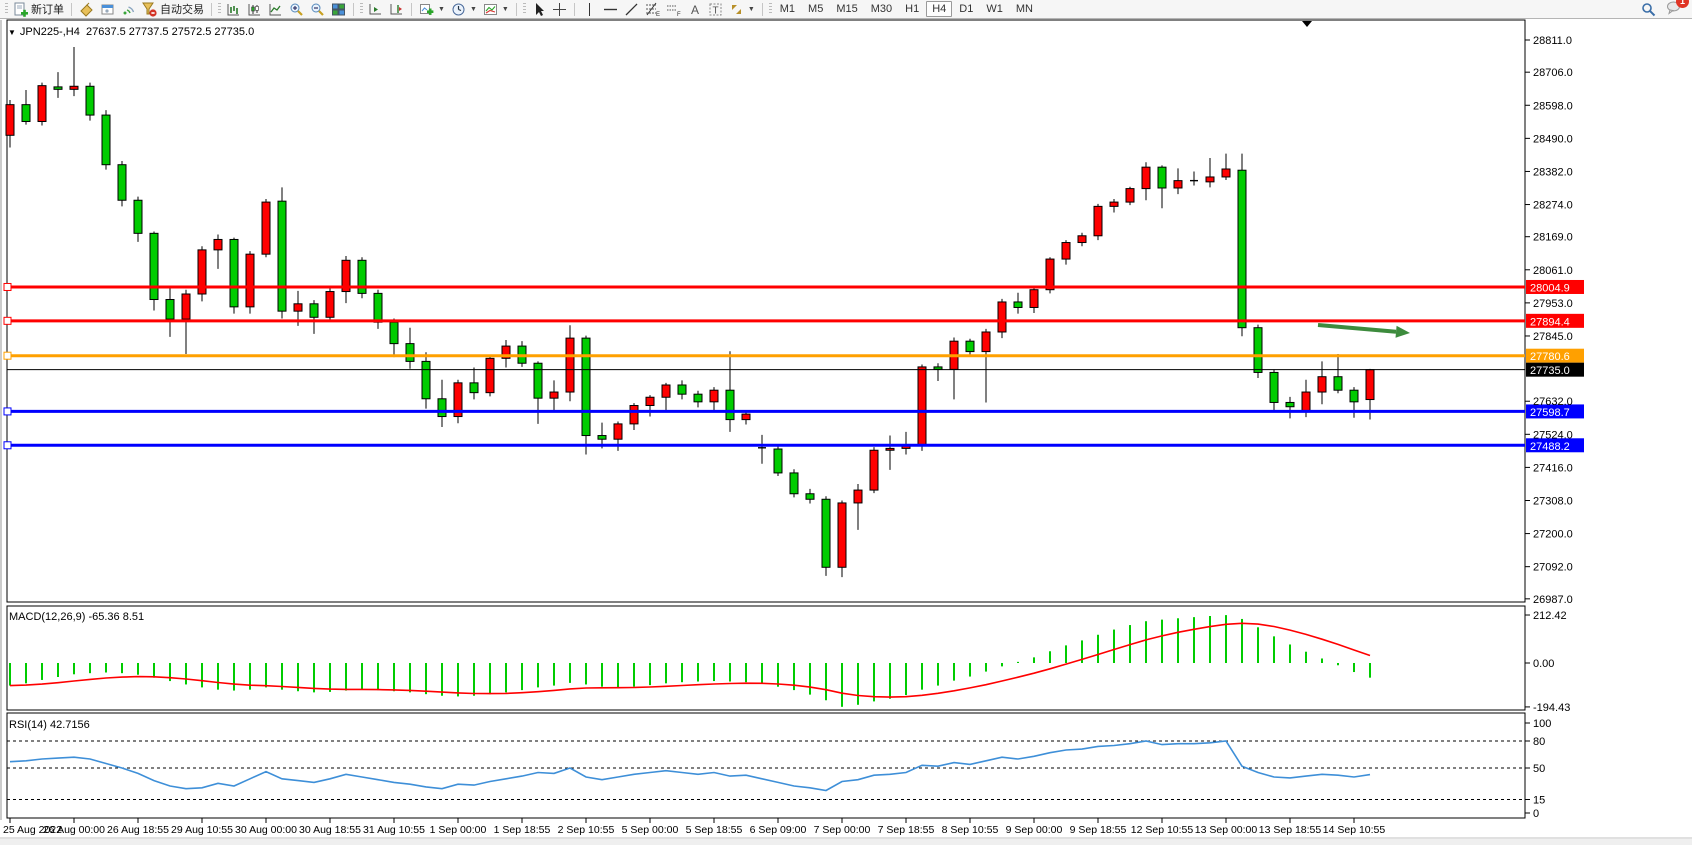  I want to click on level-line-anchor, so click(7, 411).